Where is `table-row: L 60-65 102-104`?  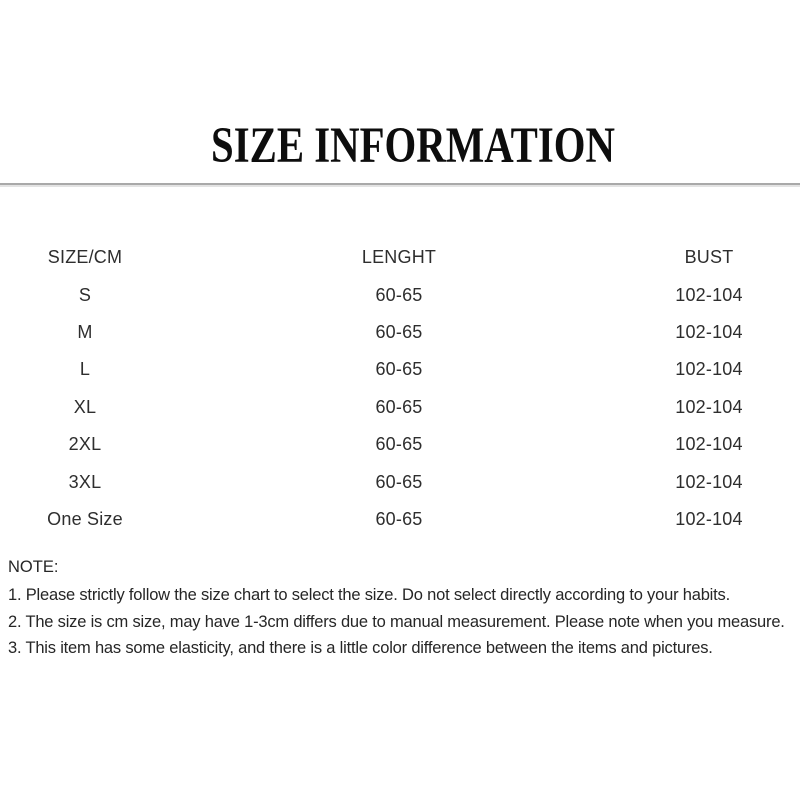 table-row: L 60-65 102-104 is located at coordinates (395, 369).